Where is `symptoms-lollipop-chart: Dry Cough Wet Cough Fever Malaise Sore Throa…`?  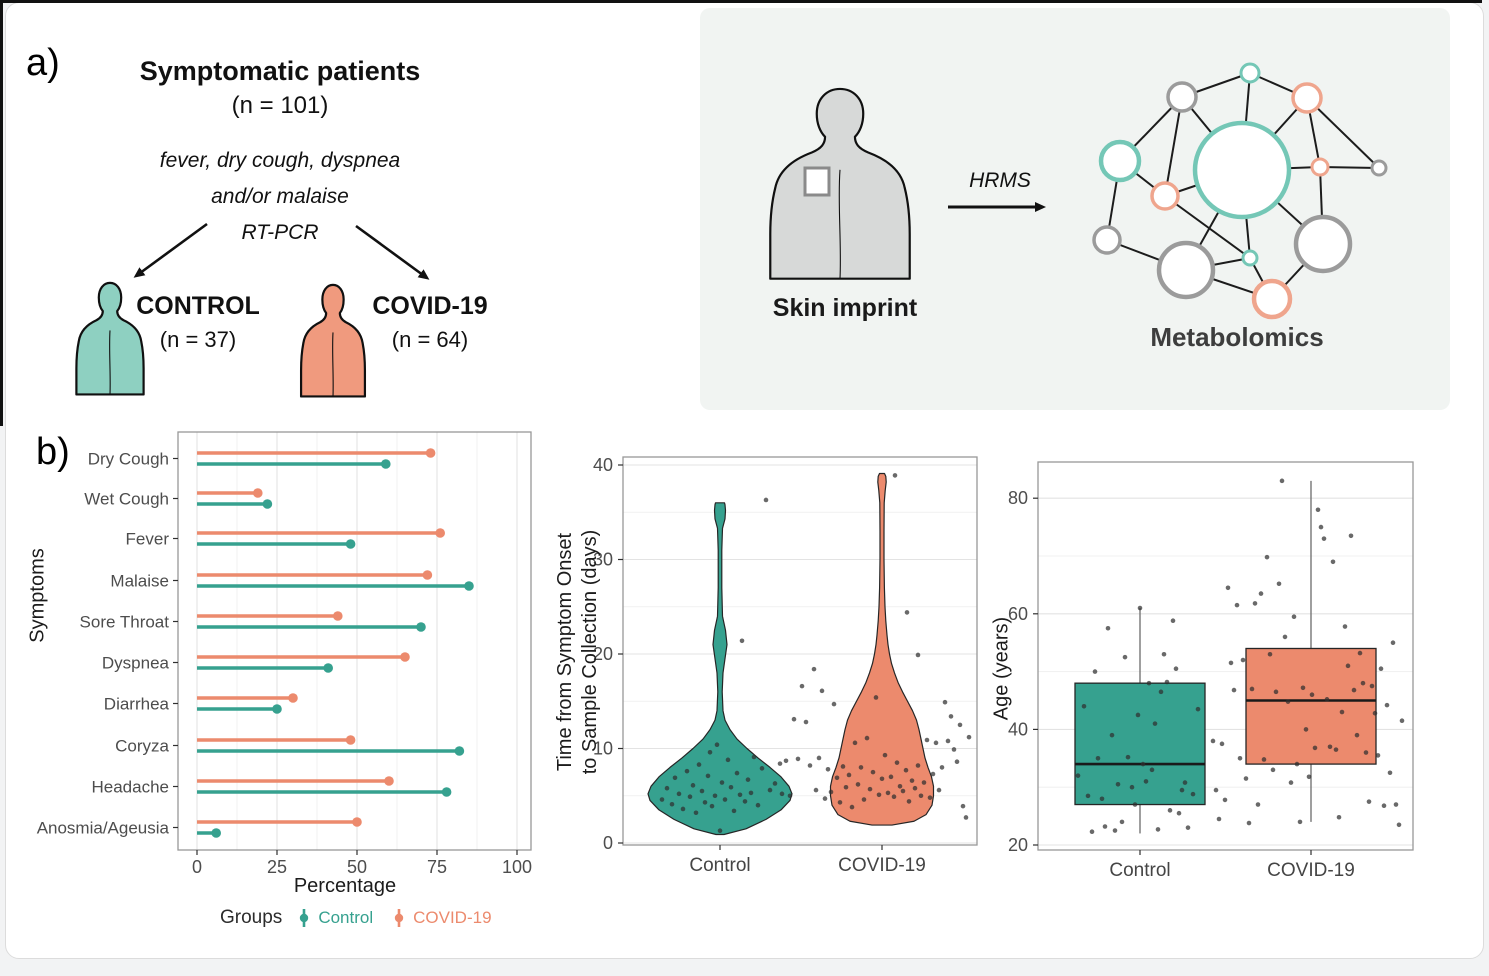 symptoms-lollipop-chart: Dry Cough Wet Cough Fever Malaise Sore Throa… is located at coordinates (284, 662).